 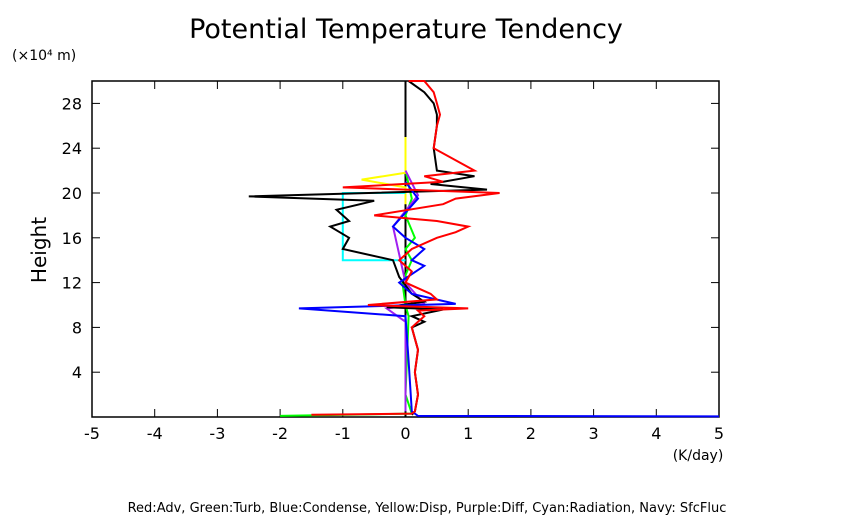 What do you see at coordinates (468, 433) in the screenshot?
I see `x-tick-label: 1` at bounding box center [468, 433].